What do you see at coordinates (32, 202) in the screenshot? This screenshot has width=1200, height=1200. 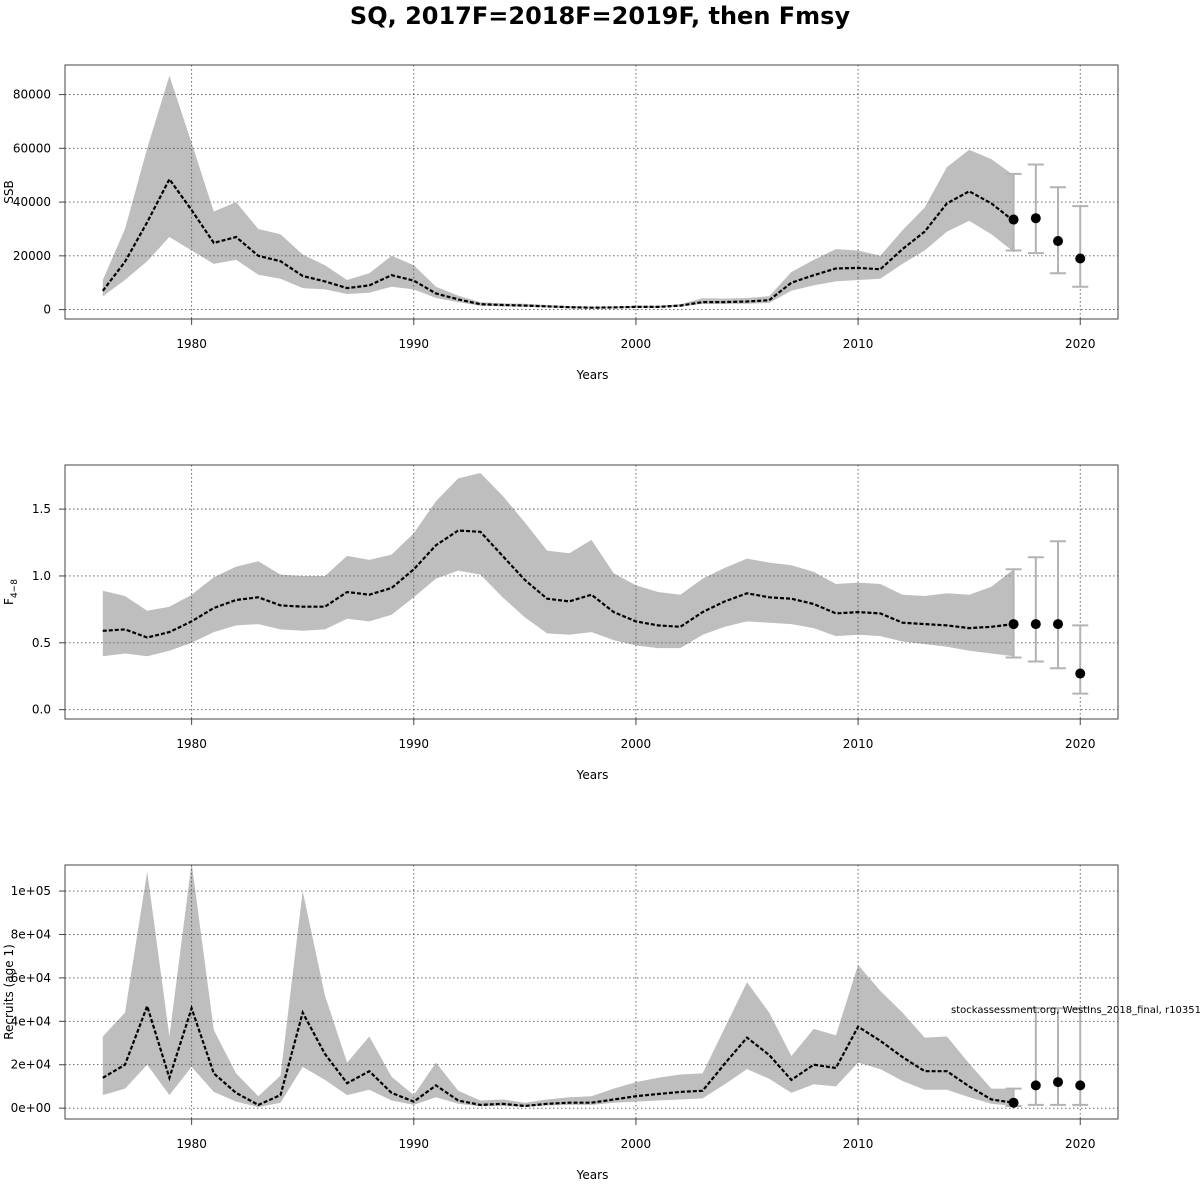 I see `y-tick-label: 40000` at bounding box center [32, 202].